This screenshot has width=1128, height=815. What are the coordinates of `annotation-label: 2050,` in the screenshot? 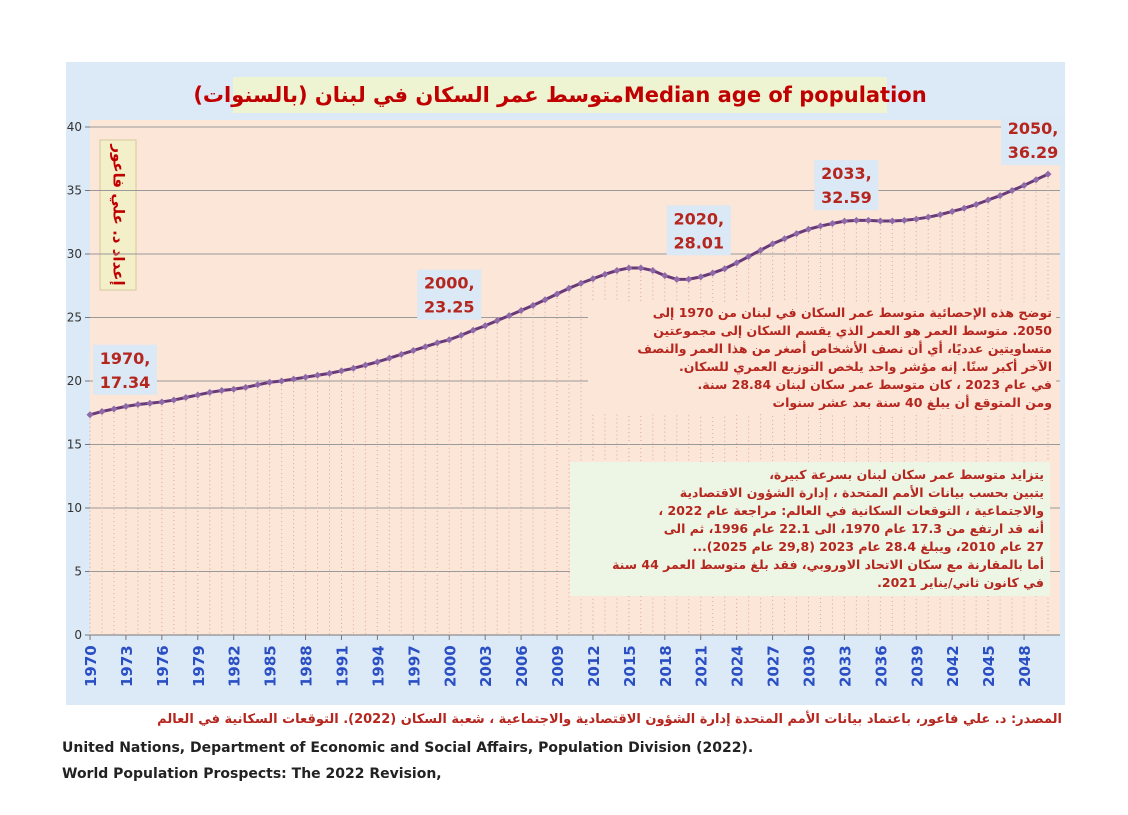 It's located at (1033, 128).